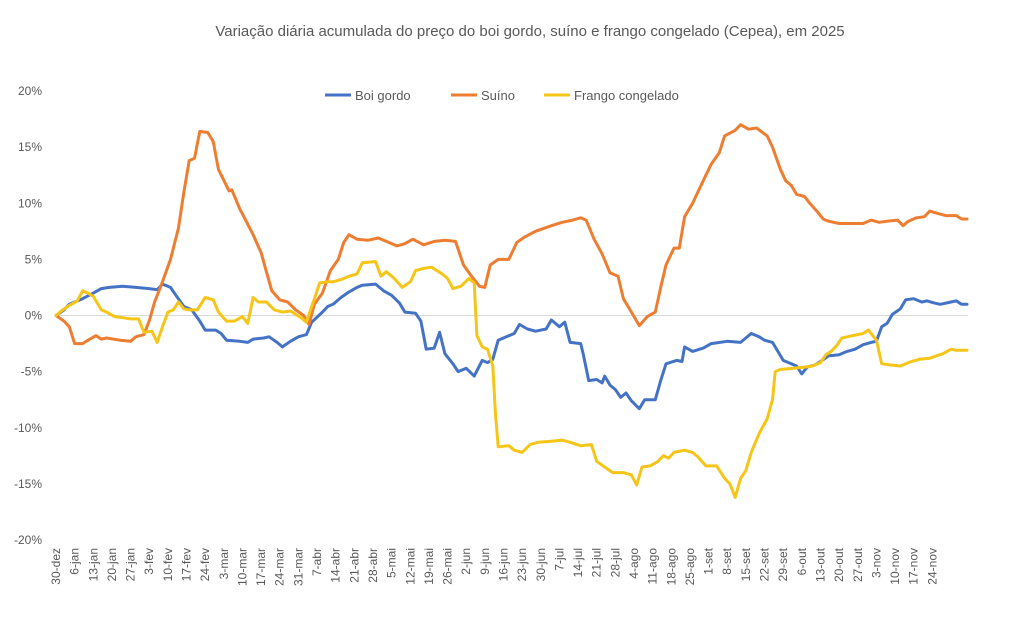  I want to click on x-tick-label: 30-jun, so click(541, 564).